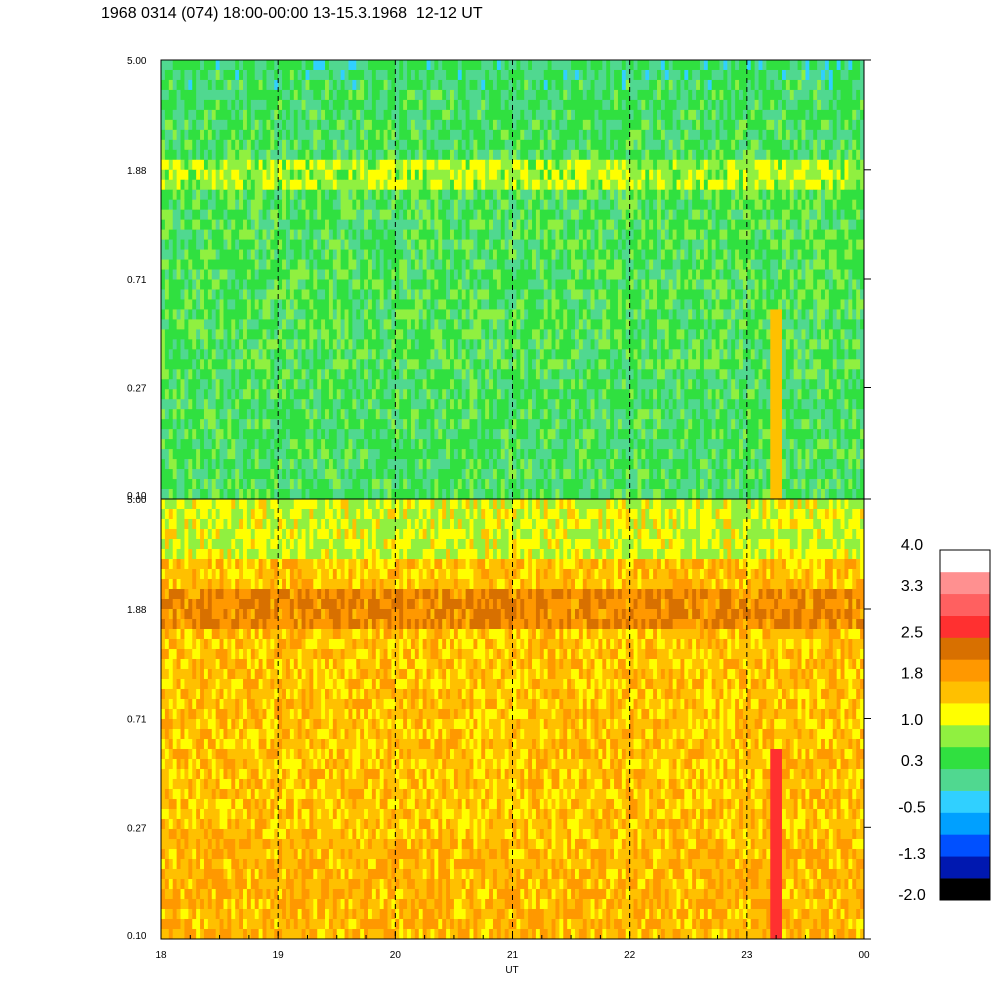 The height and width of the screenshot is (1000, 1000). What do you see at coordinates (912, 761) in the screenshot?
I see `colorbar-tick-label: 0.3` at bounding box center [912, 761].